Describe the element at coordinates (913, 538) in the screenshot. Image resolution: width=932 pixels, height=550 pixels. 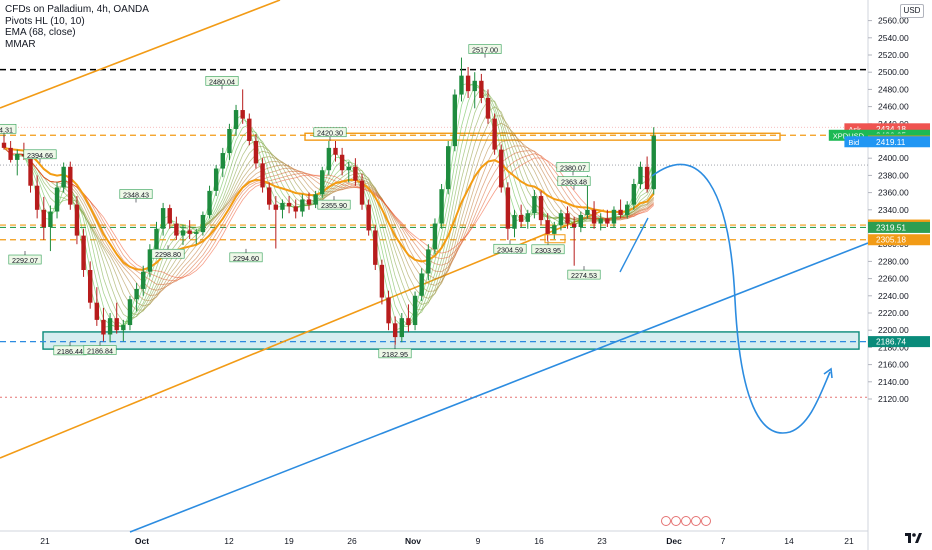
I see `tradingview-logo-icon` at that location.